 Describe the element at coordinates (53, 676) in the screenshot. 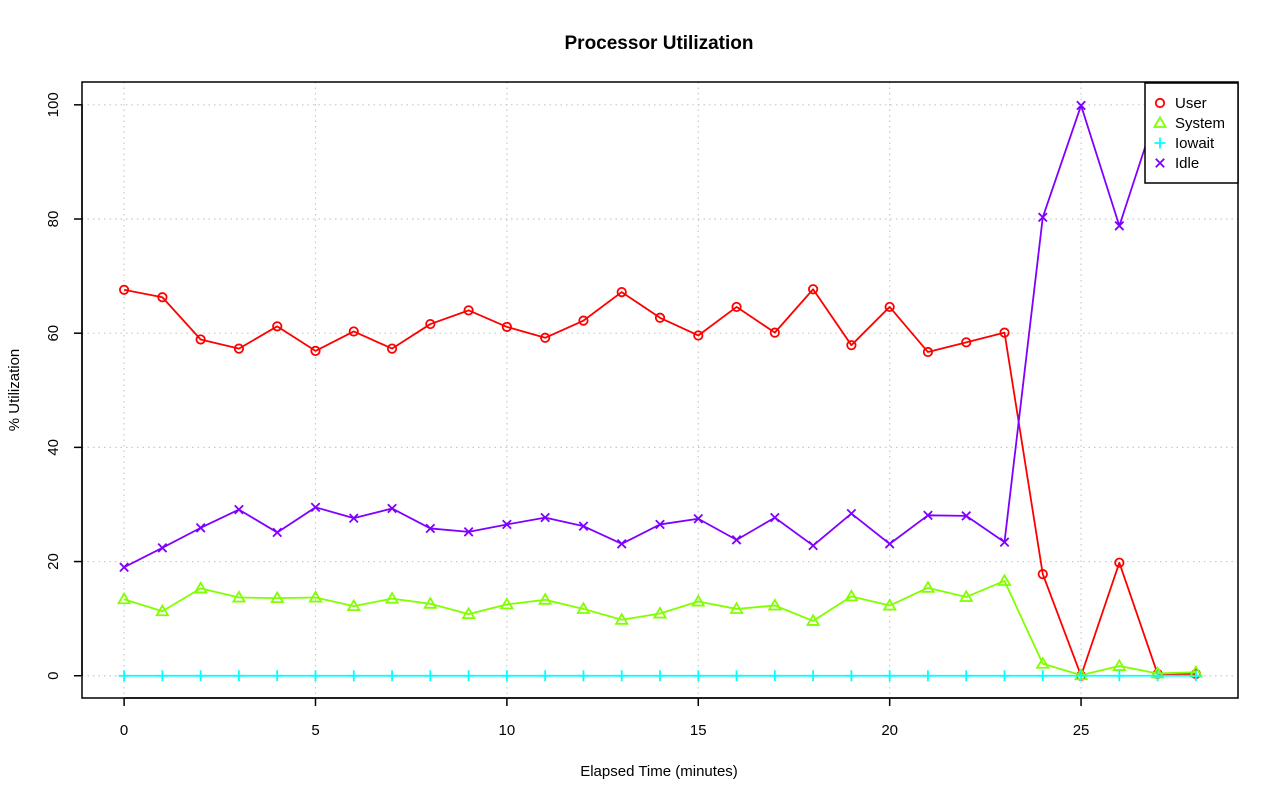

I see `y-tick-label: 0` at that location.